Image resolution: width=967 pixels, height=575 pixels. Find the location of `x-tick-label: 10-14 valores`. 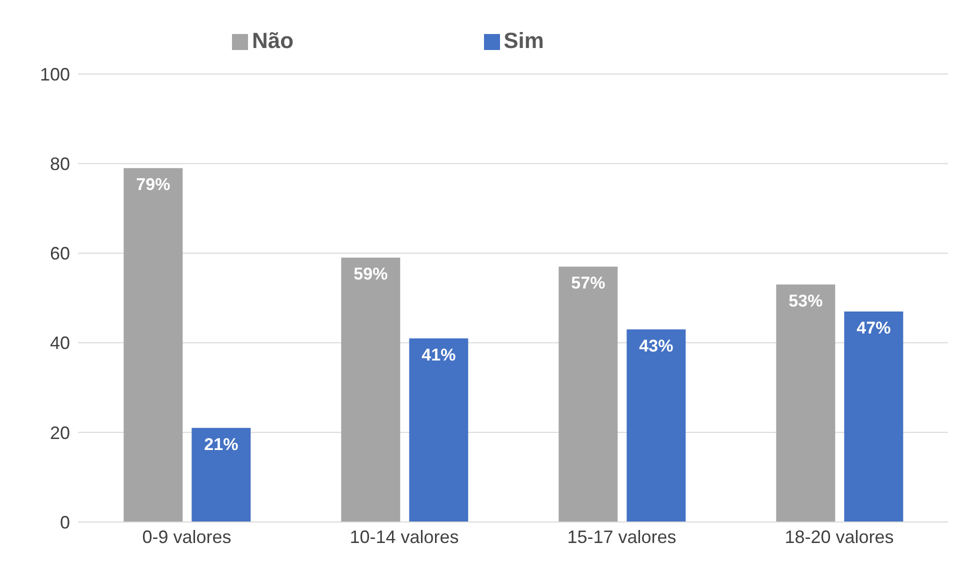

x-tick-label: 10-14 valores is located at coordinates (404, 536).